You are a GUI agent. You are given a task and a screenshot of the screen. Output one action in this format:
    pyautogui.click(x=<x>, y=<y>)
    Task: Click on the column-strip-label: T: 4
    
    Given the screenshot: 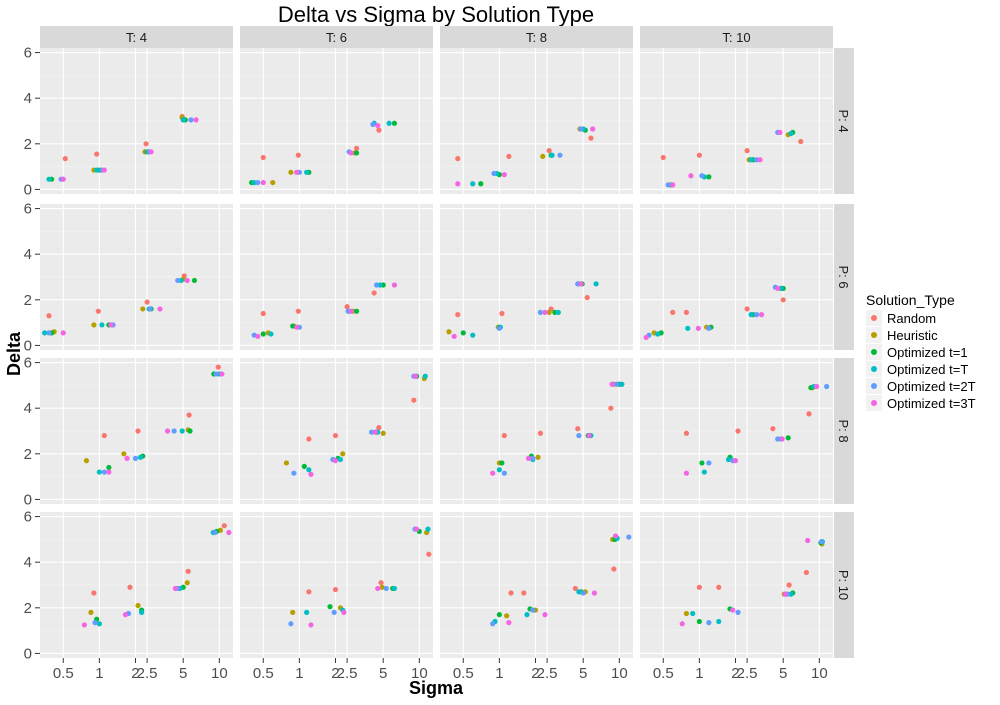 What is the action you would take?
    pyautogui.click(x=136, y=37)
    